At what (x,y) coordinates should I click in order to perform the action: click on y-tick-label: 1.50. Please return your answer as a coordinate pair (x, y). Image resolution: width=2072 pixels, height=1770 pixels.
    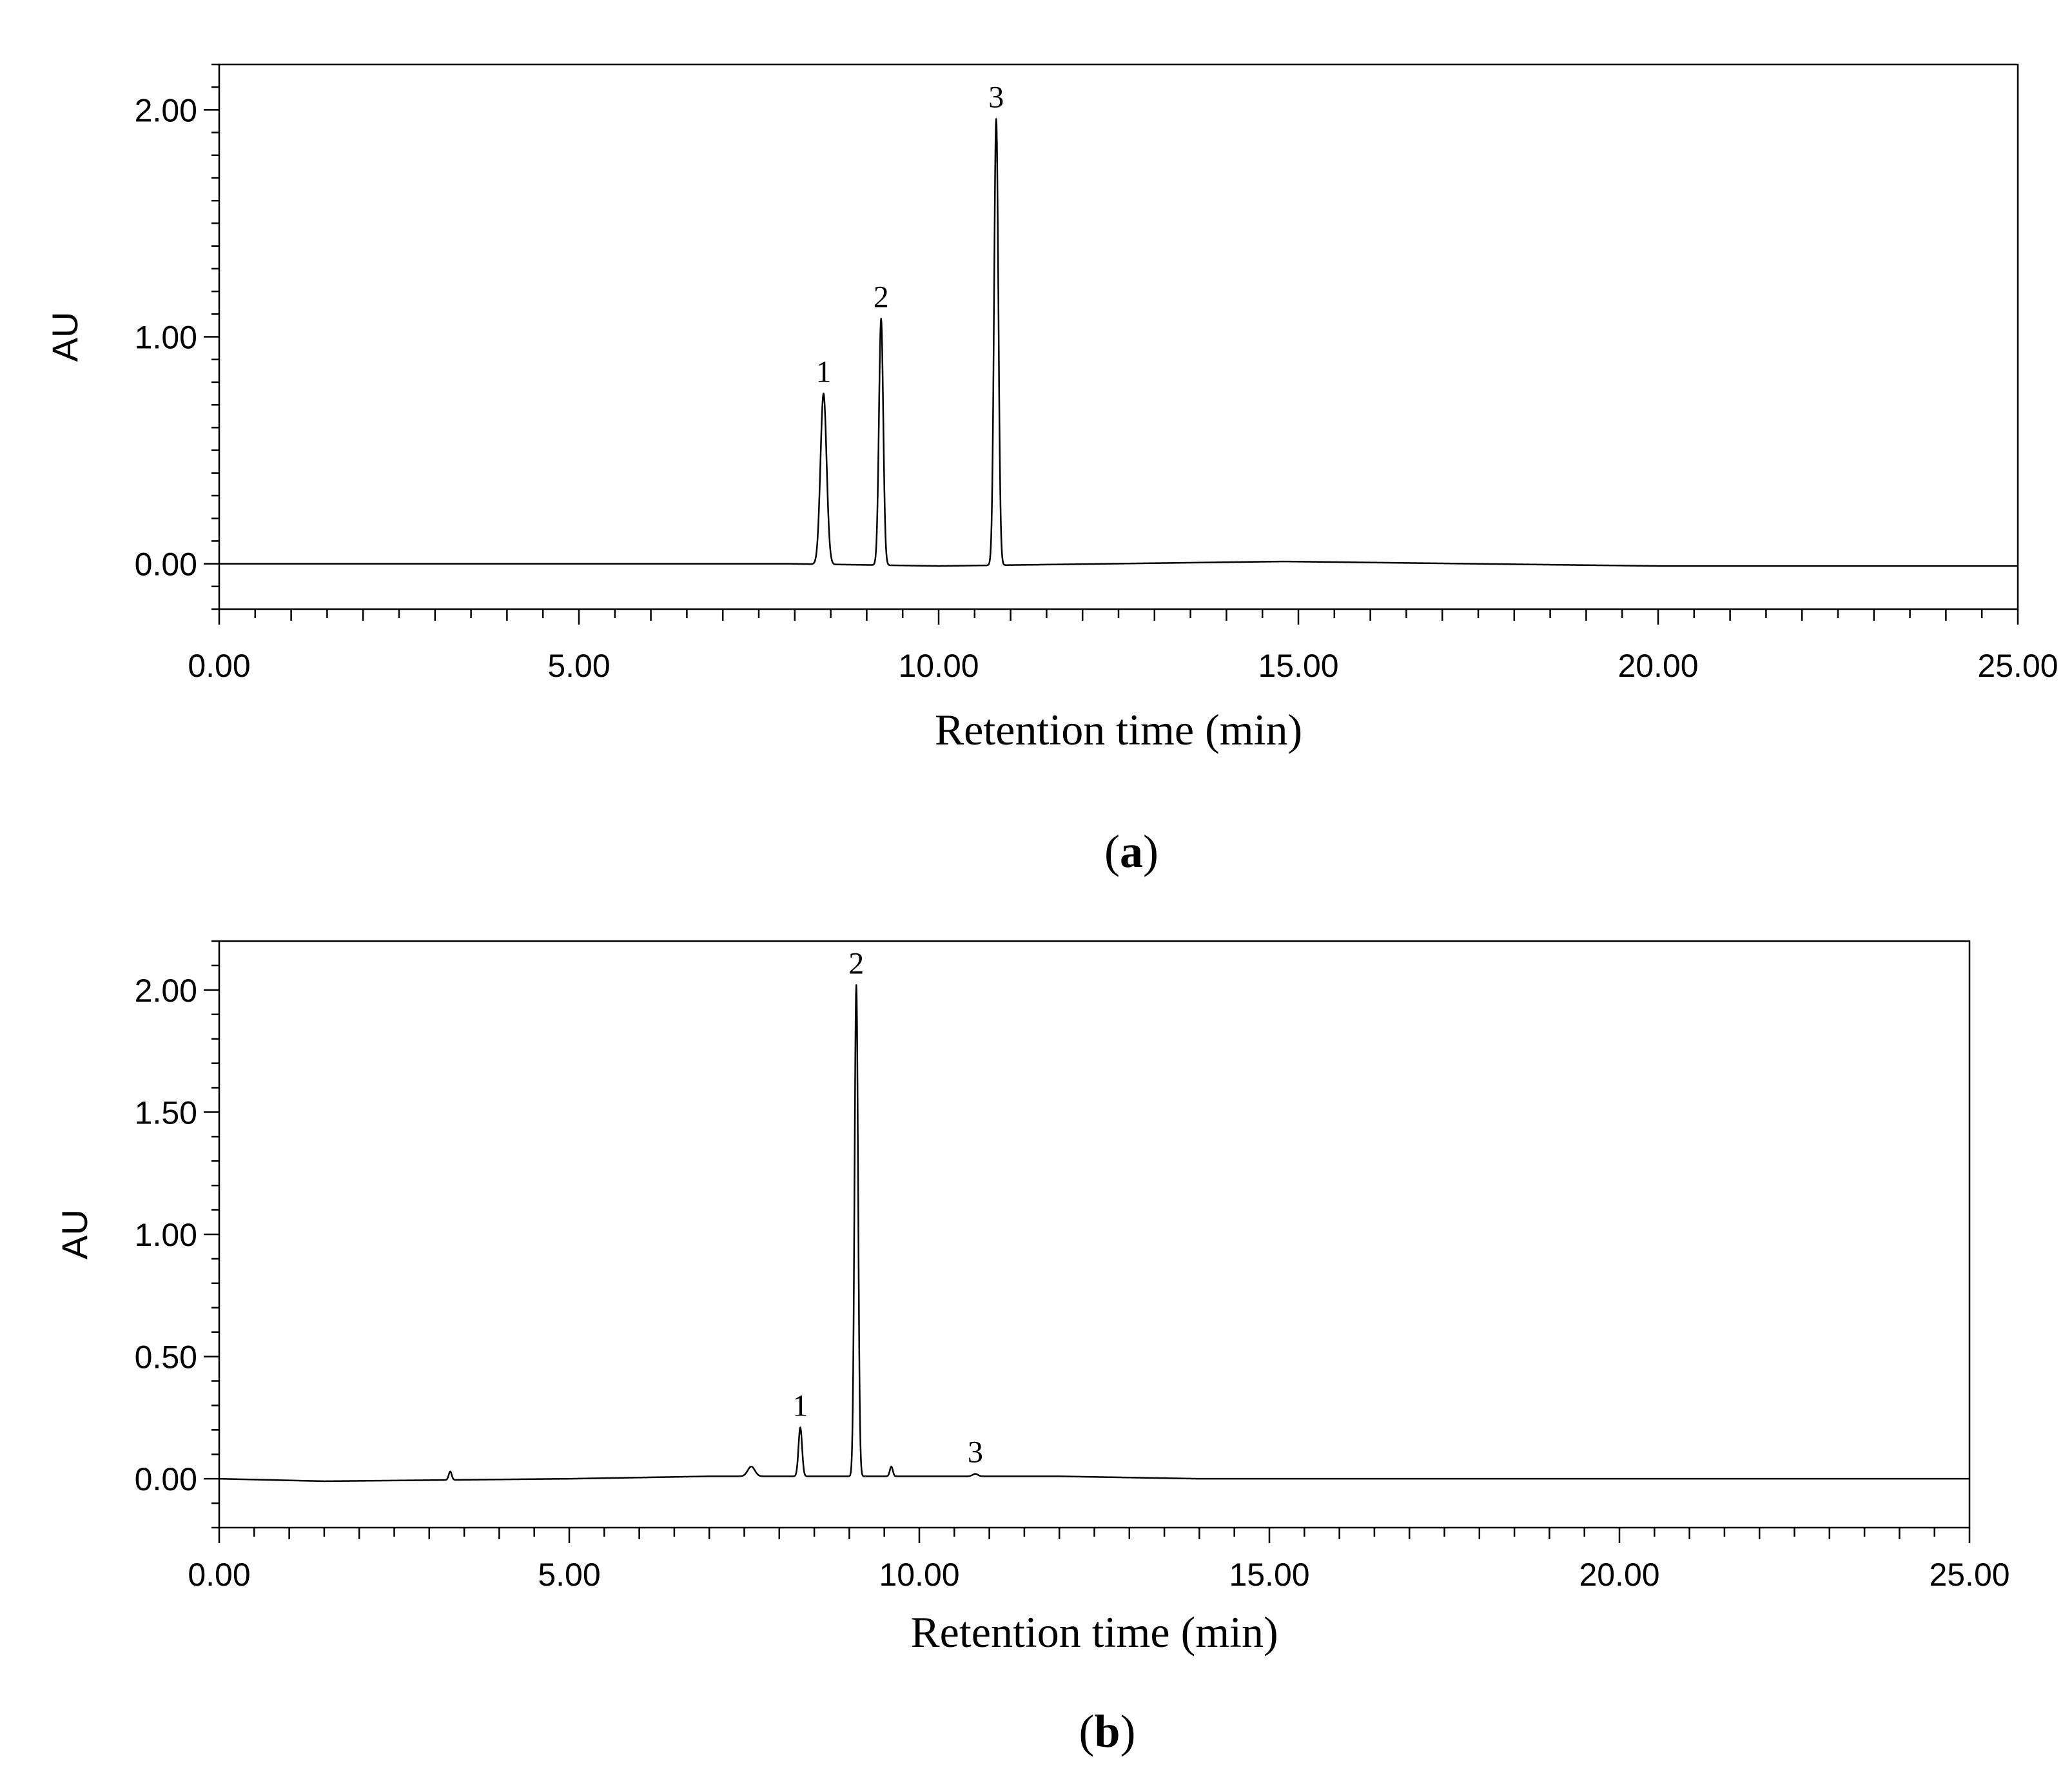
    Looking at the image, I should click on (166, 1112).